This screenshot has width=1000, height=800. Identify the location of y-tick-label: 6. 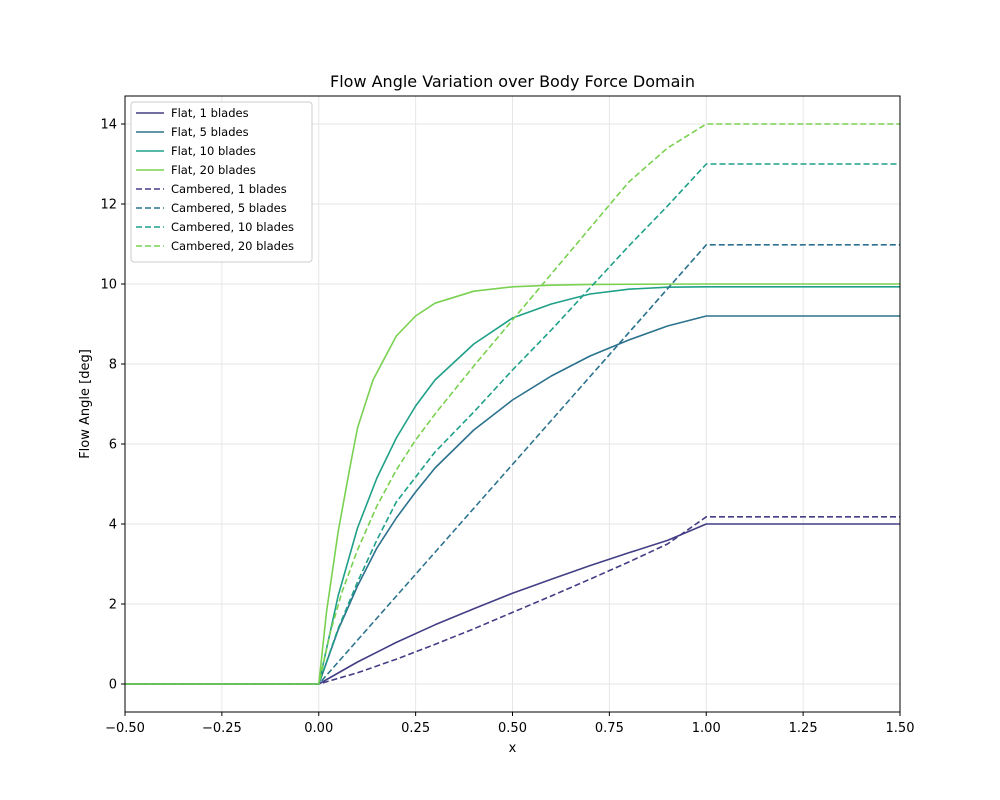
(113, 445).